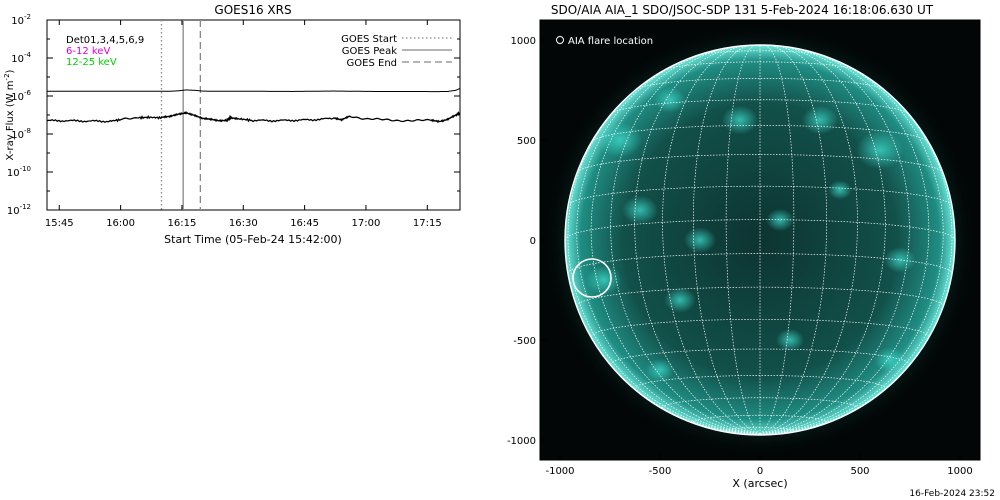 The height and width of the screenshot is (500, 1000). What do you see at coordinates (10, 71) in the screenshot?
I see `goes-y-axis-label-close: )` at bounding box center [10, 71].